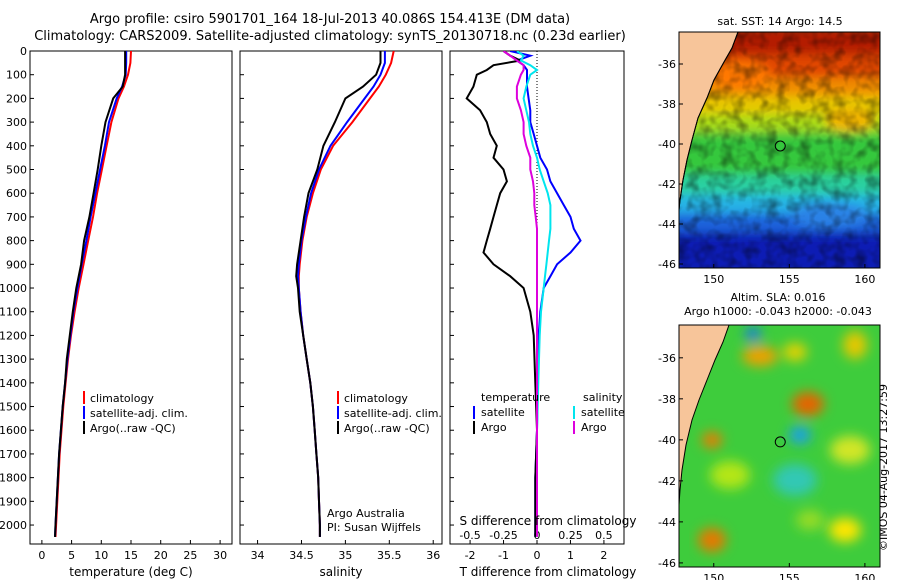 The image size is (900, 580). What do you see at coordinates (864, 576) in the screenshot?
I see `map-x-tick-label: 160` at bounding box center [864, 576].